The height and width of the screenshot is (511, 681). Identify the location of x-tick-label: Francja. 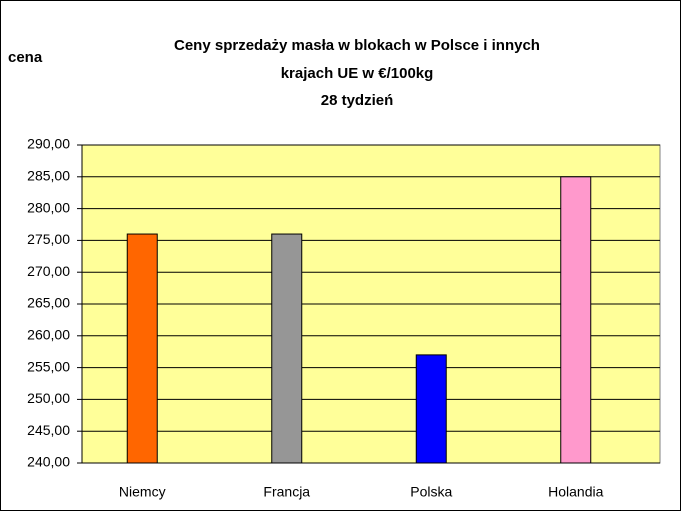
(286, 492).